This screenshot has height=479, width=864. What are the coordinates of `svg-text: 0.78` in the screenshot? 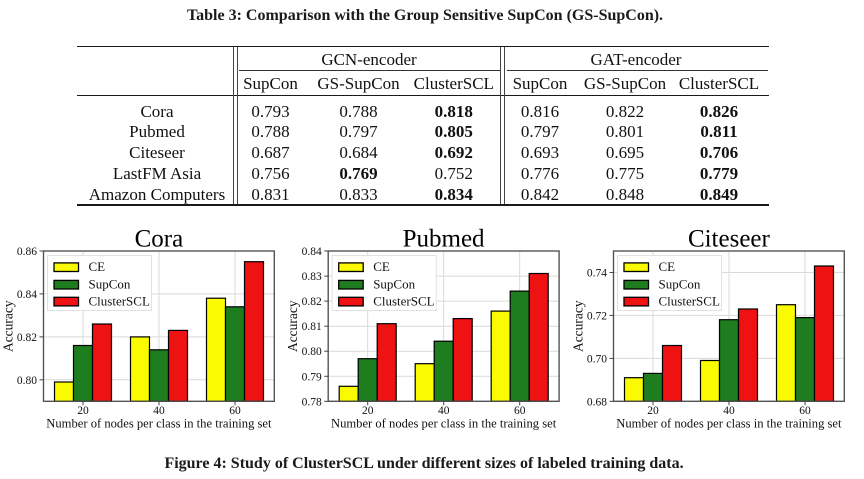 It's located at (312, 402).